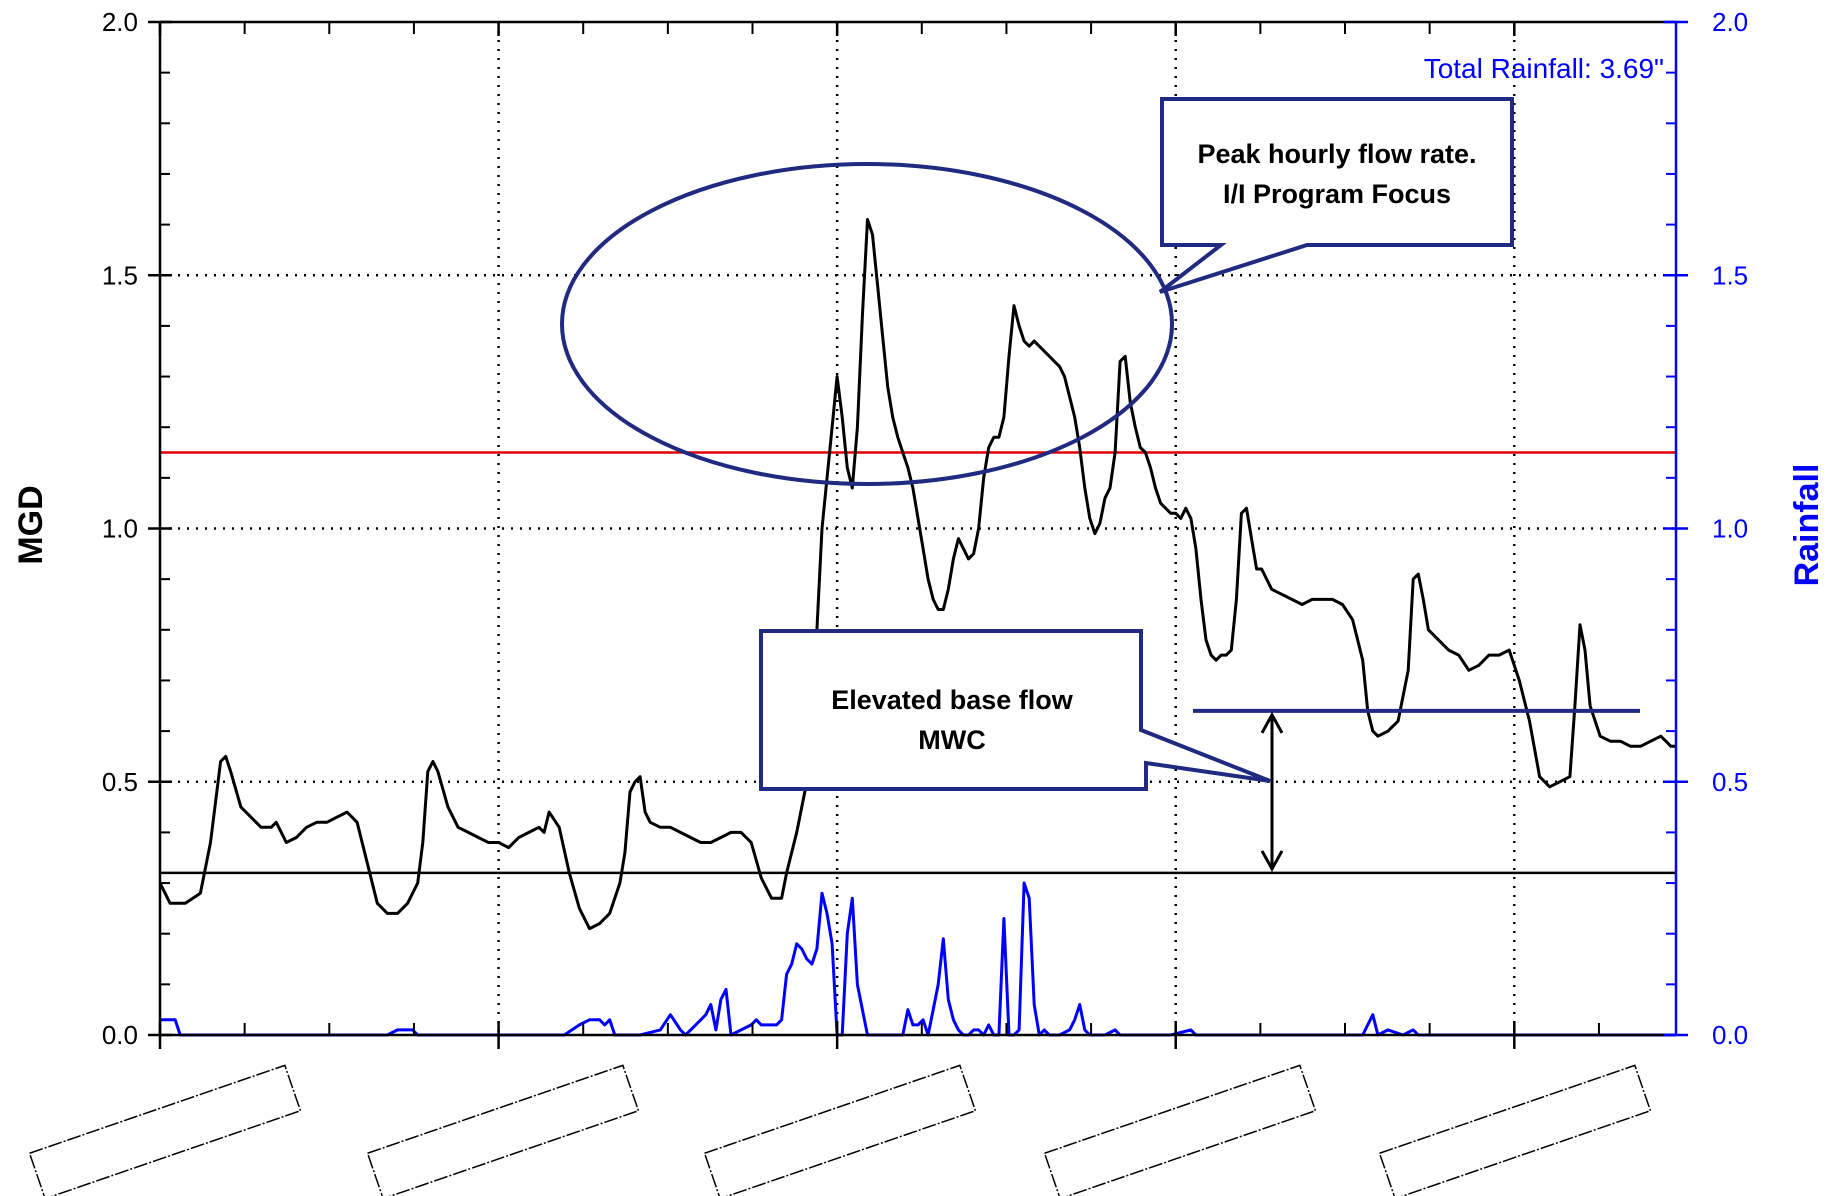 Image resolution: width=1841 pixels, height=1196 pixels. Describe the element at coordinates (867, 324) in the screenshot. I see `peak-flow-ellipse` at that location.